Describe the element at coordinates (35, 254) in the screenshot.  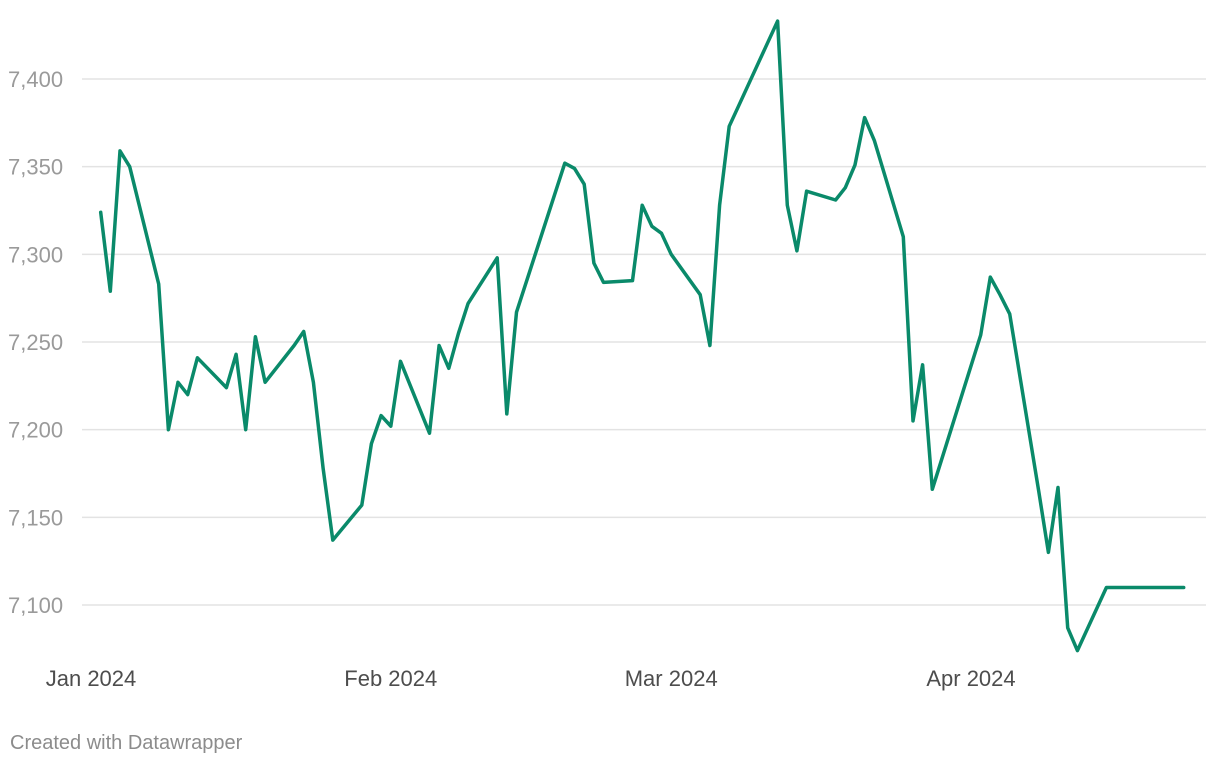
I see `y-tick-label: 7,300` at that location.